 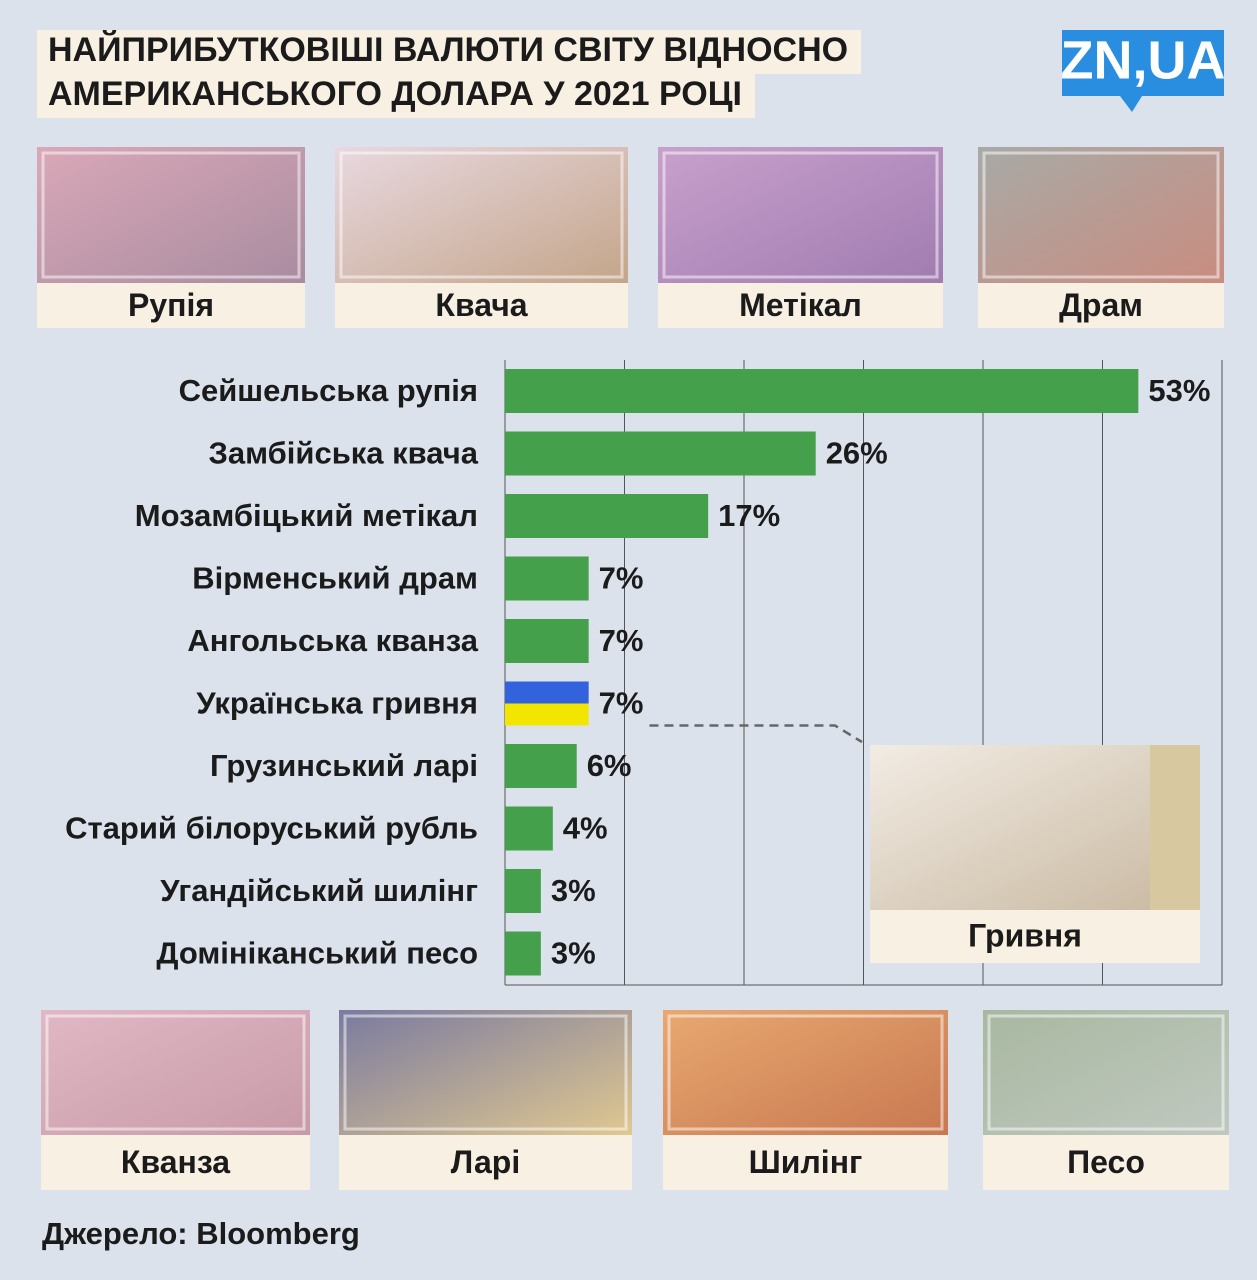 I want to click on category-label: Угандійський шилінг, so click(x=319, y=890).